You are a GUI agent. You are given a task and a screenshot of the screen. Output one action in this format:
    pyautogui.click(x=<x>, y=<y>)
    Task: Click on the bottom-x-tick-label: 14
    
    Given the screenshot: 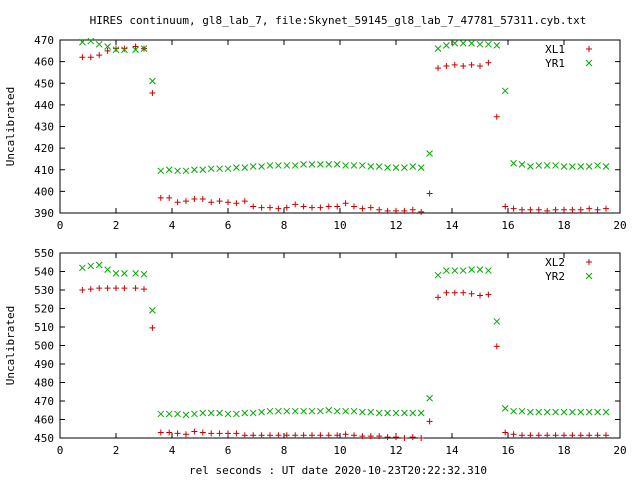 What is the action you would take?
    pyautogui.click(x=452, y=450)
    